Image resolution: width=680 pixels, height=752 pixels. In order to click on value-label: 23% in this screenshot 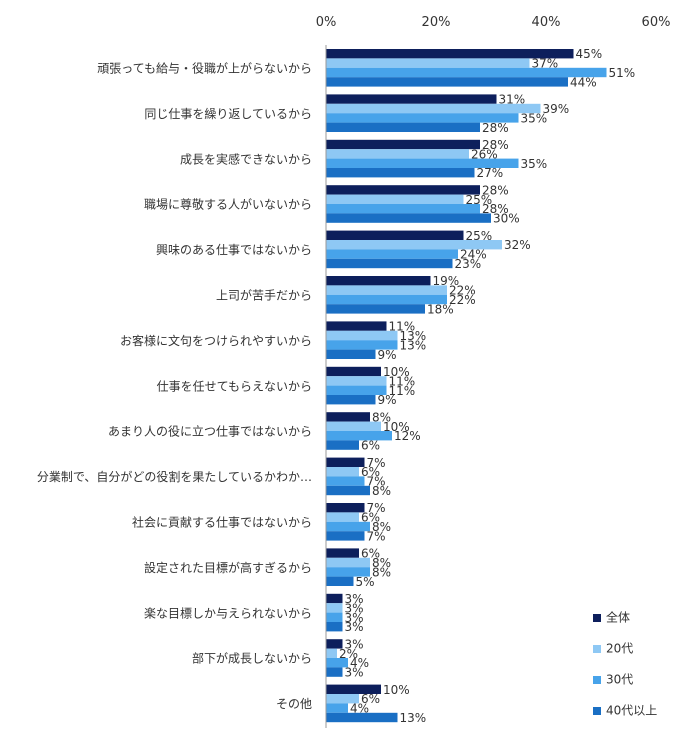, I will do `click(468, 264)`.